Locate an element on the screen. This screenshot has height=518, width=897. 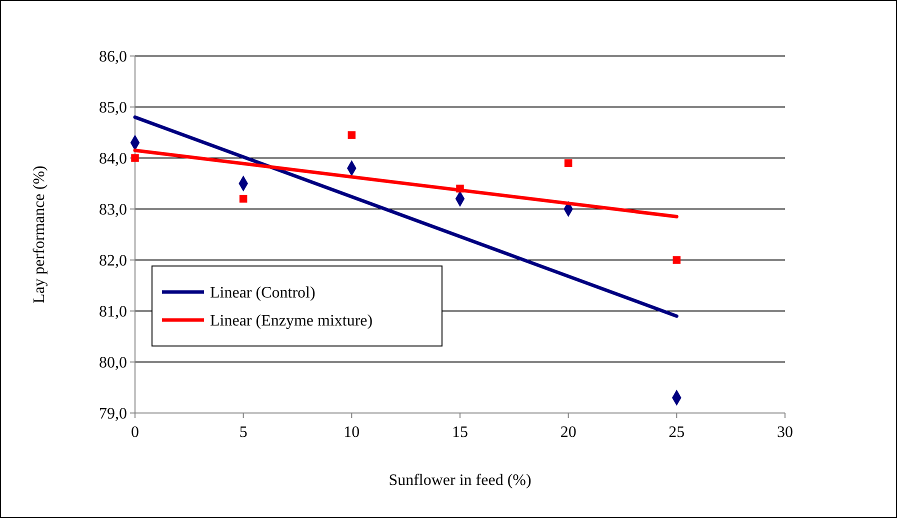
legend-label: Linear (Control) is located at coordinates (263, 293).